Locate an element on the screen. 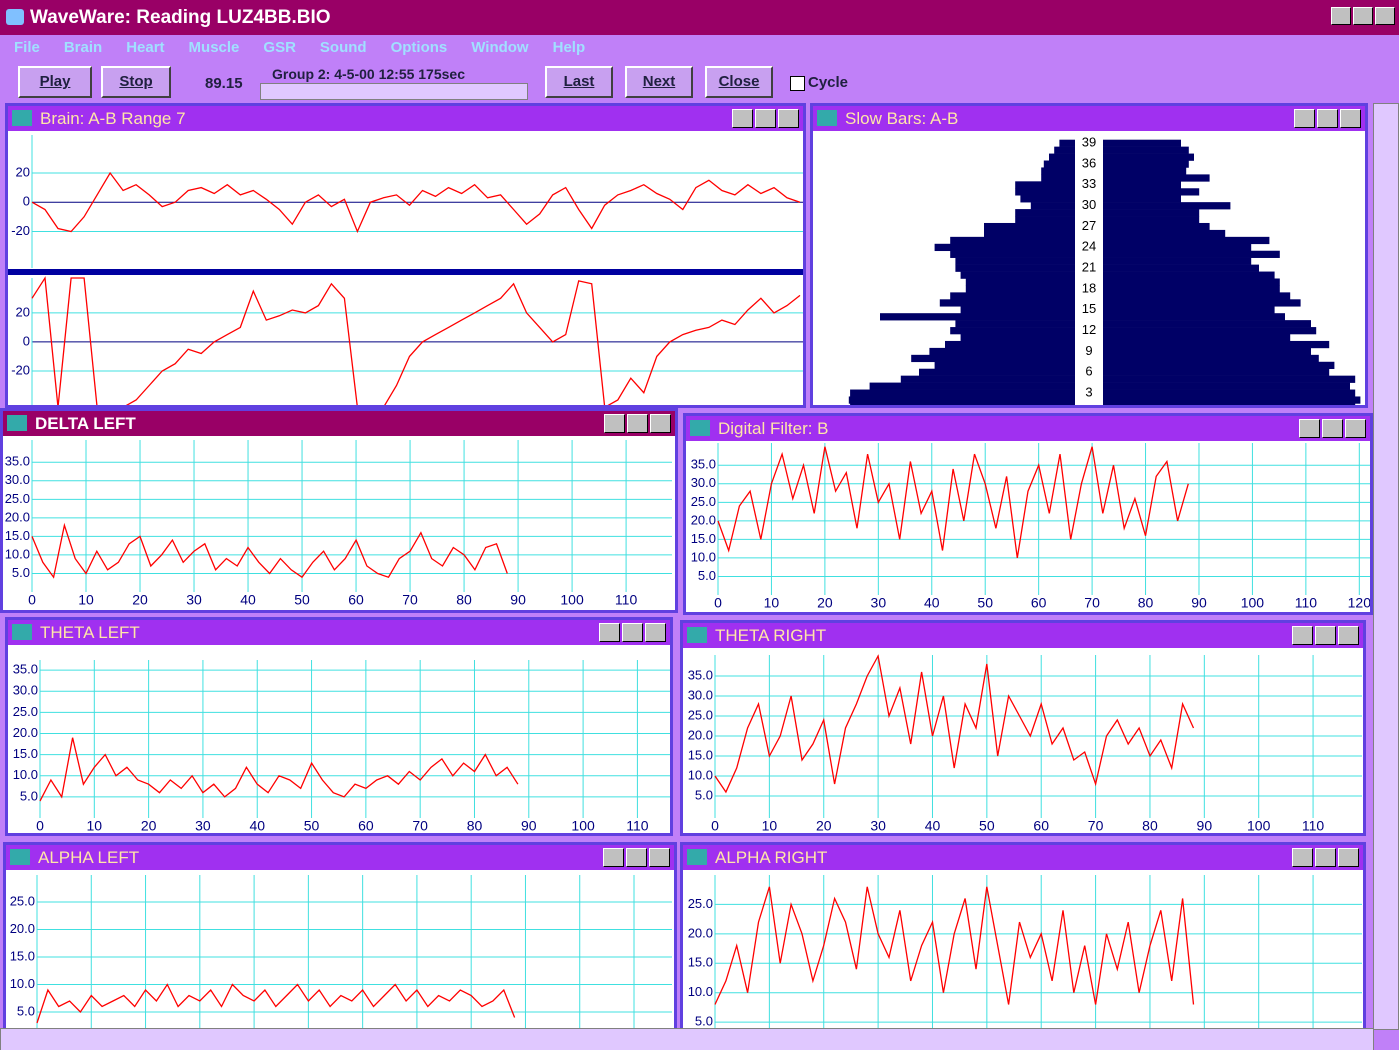 This screenshot has height=1050, width=1399. y-tick-label: 20 is located at coordinates (23, 171).